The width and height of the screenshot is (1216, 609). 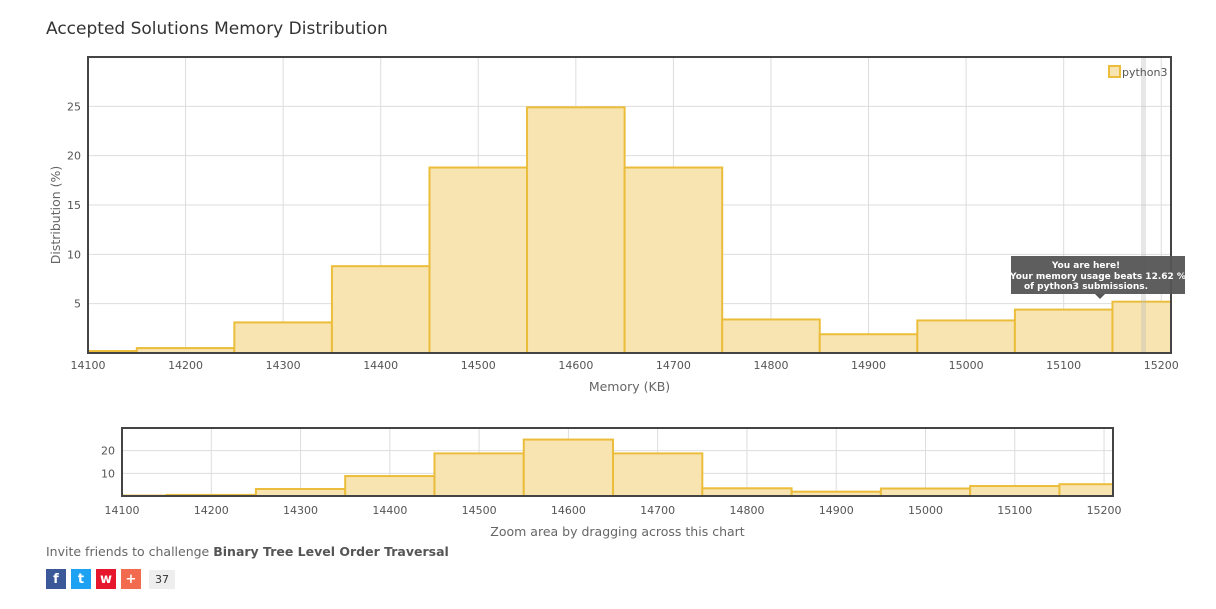 What do you see at coordinates (283, 365) in the screenshot?
I see `x-tick-label: 14300` at bounding box center [283, 365].